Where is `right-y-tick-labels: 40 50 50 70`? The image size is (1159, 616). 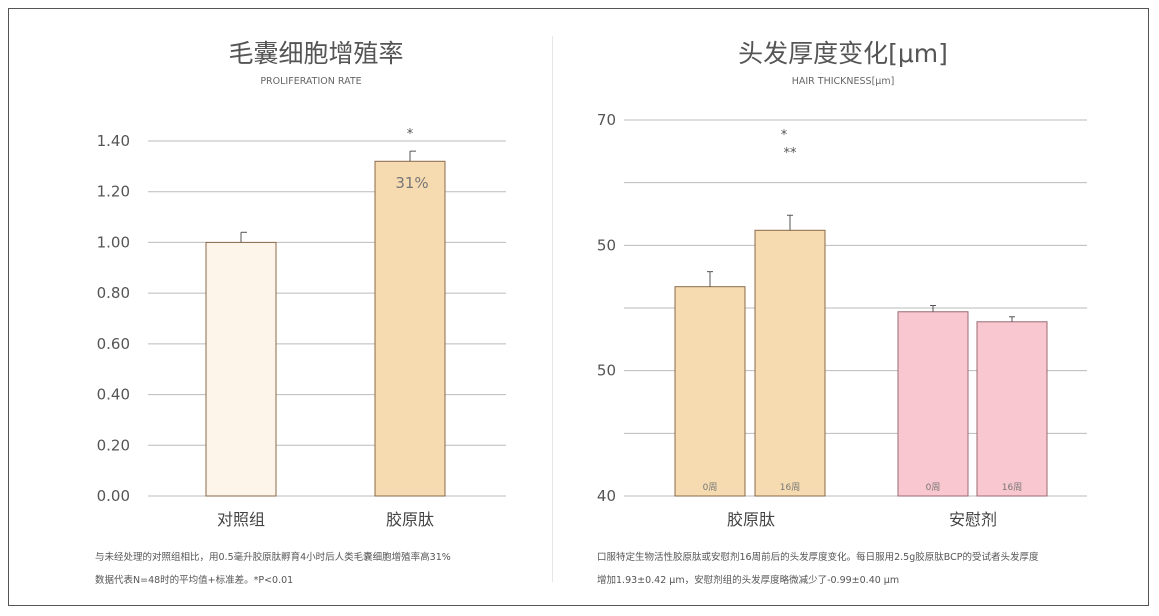 right-y-tick-labels: 40 50 50 70 is located at coordinates (606, 308).